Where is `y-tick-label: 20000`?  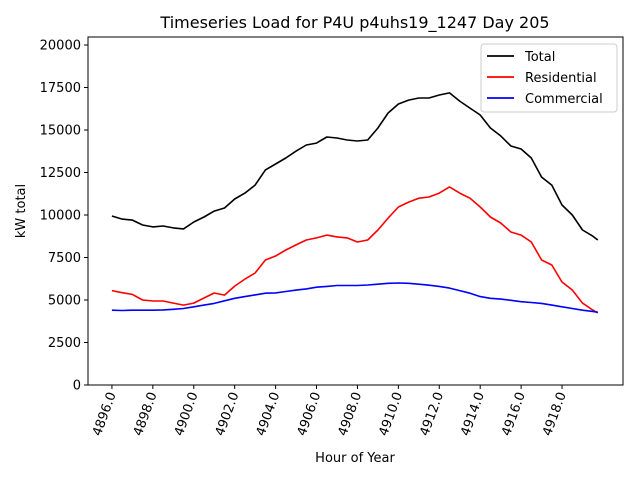
y-tick-label: 20000 is located at coordinates (60, 45).